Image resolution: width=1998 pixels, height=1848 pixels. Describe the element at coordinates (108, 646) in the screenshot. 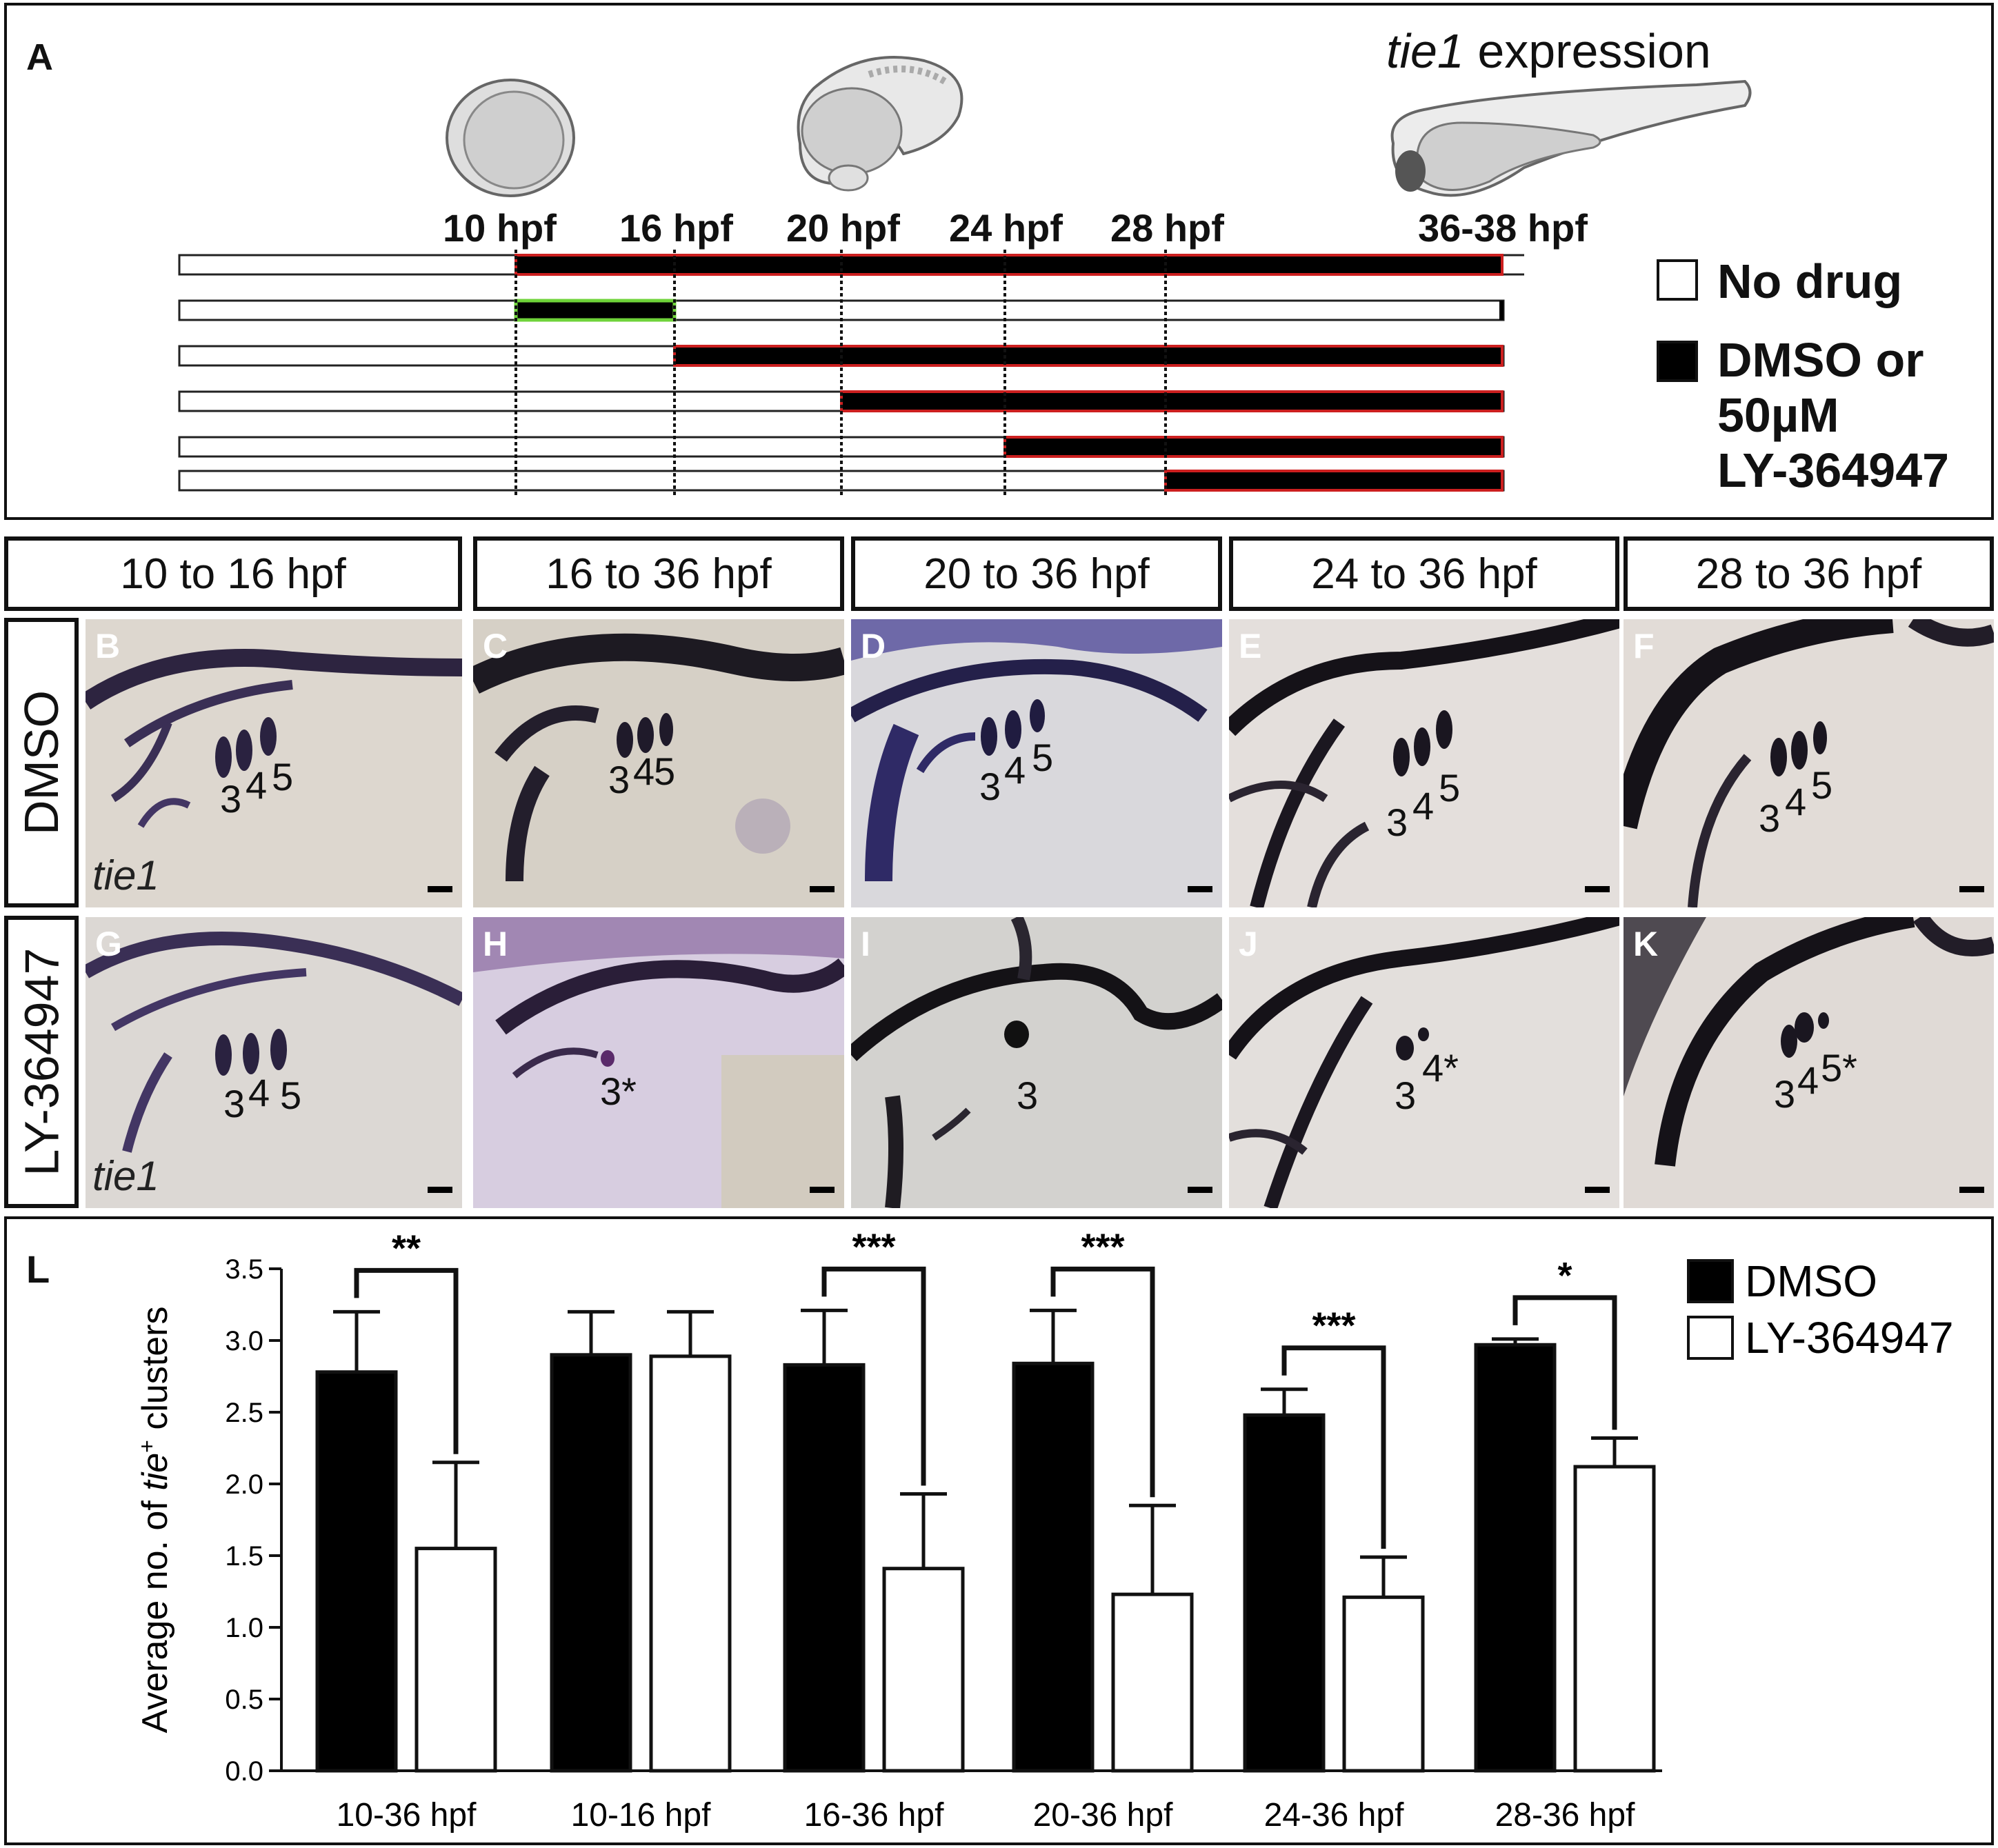

I see `panel-letter: B` at that location.